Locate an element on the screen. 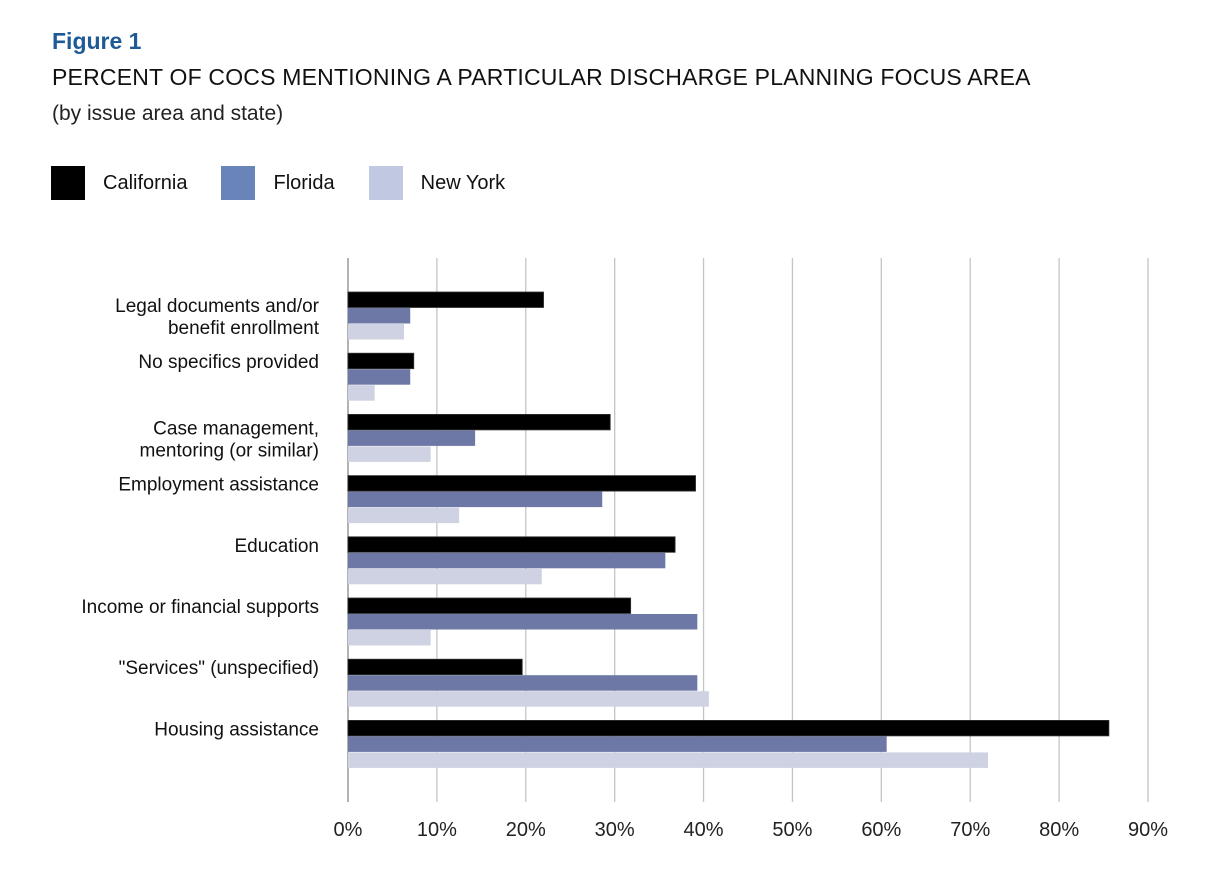 The image size is (1226, 870). legend-swatch-california is located at coordinates (68, 183).